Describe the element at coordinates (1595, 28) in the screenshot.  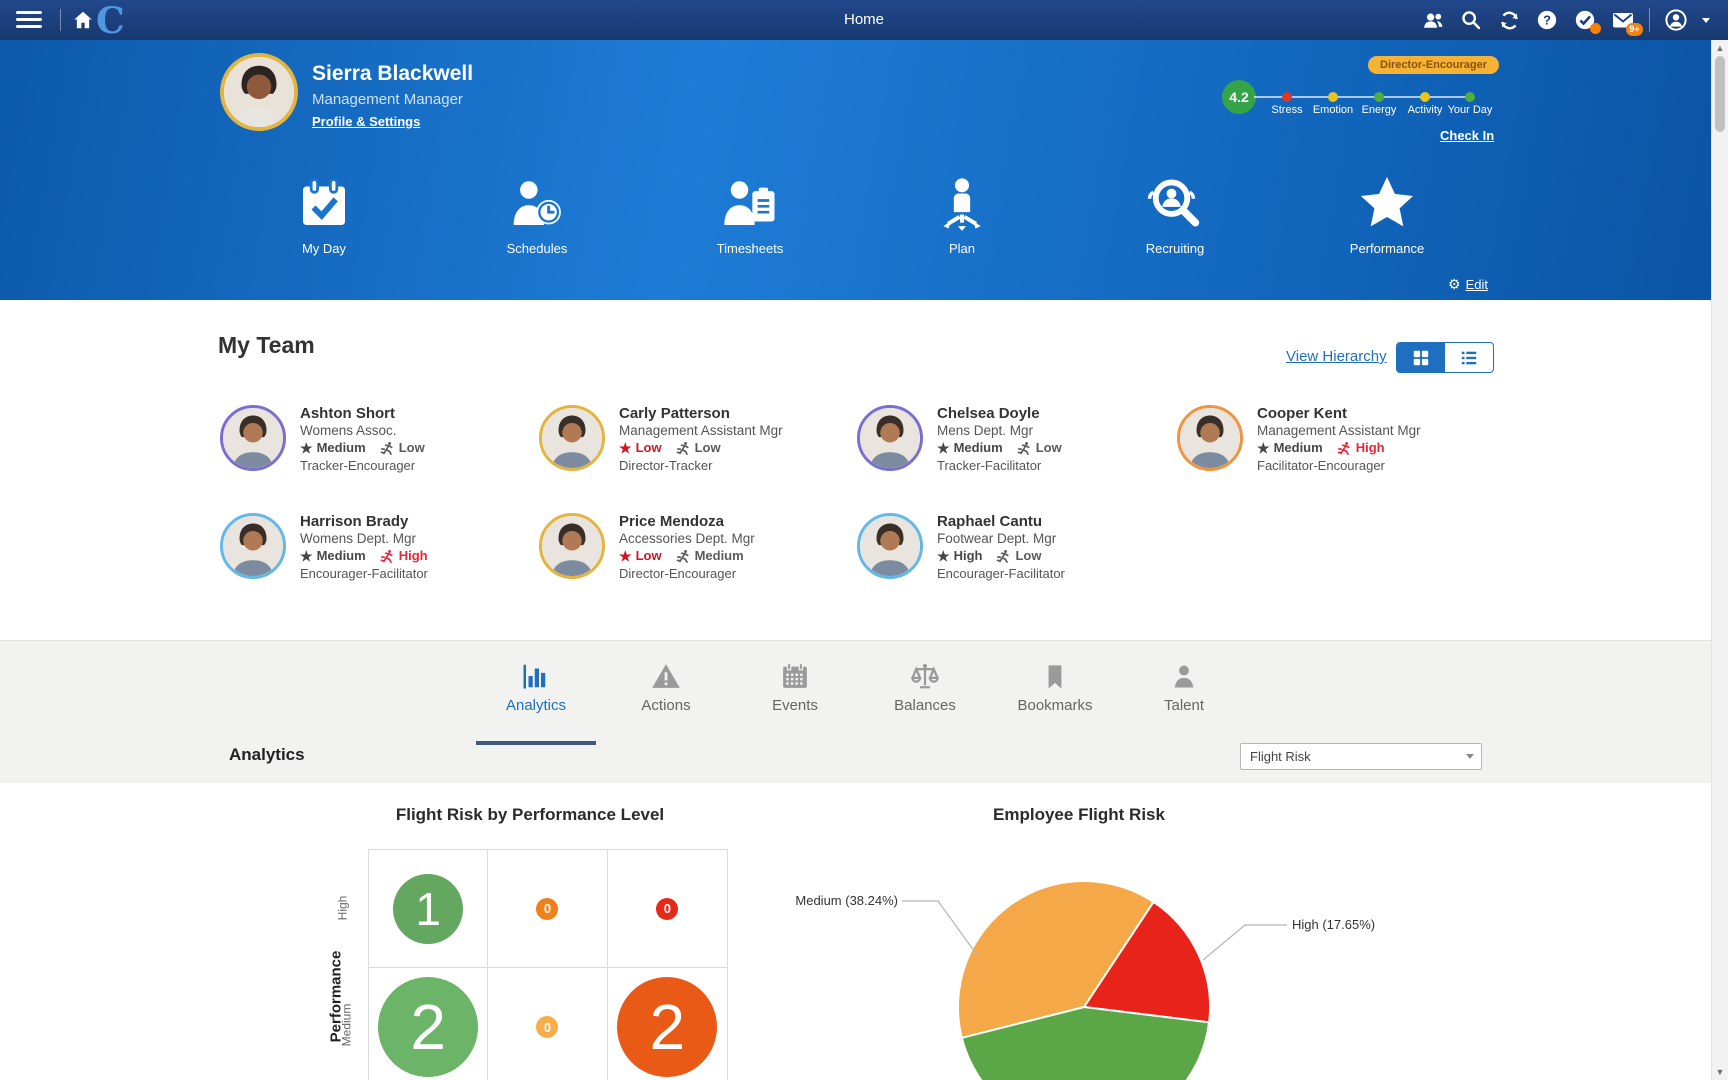
I see `notification-dot` at that location.